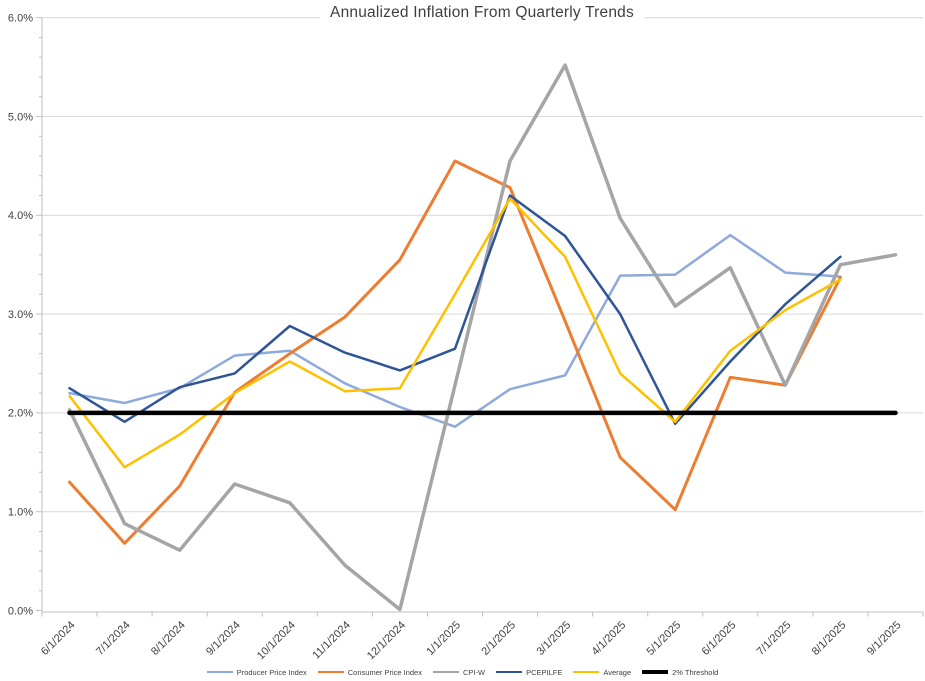  I want to click on y-axis-label: 1.0%, so click(20, 513).